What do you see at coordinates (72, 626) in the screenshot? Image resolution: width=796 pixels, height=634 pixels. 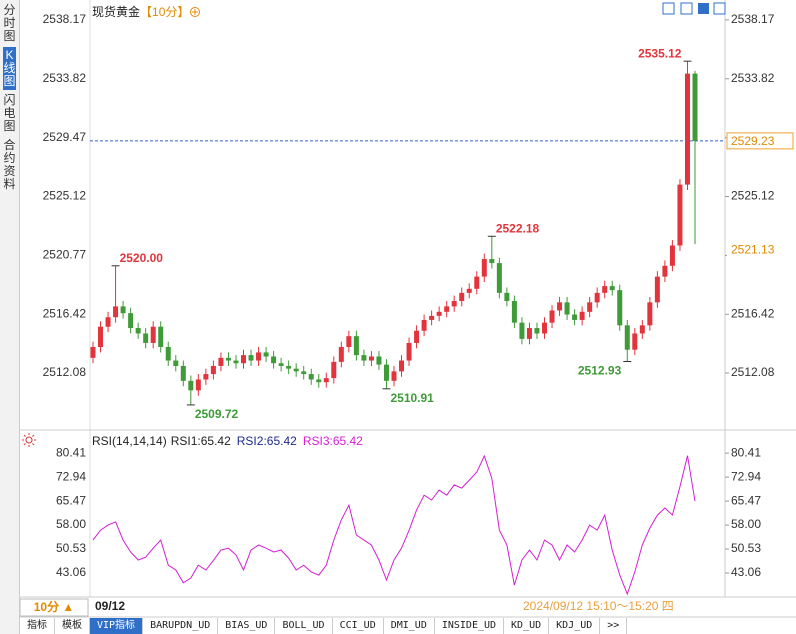 I see `indicator-tab: 模板` at bounding box center [72, 626].